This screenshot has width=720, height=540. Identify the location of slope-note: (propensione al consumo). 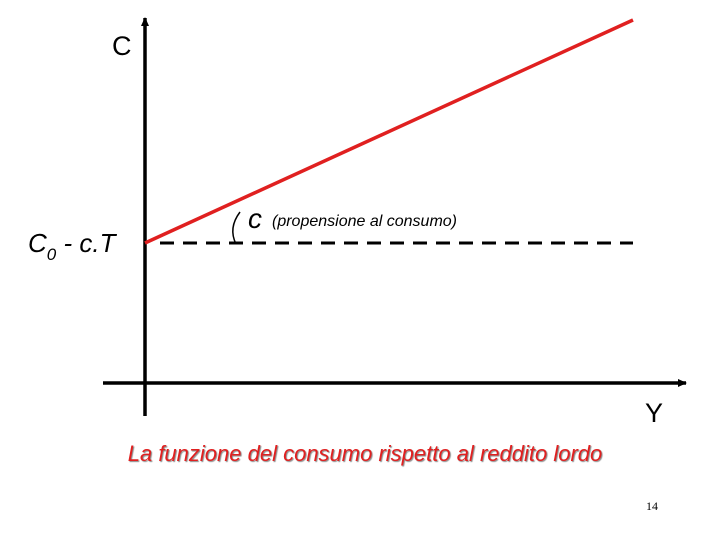
(364, 221).